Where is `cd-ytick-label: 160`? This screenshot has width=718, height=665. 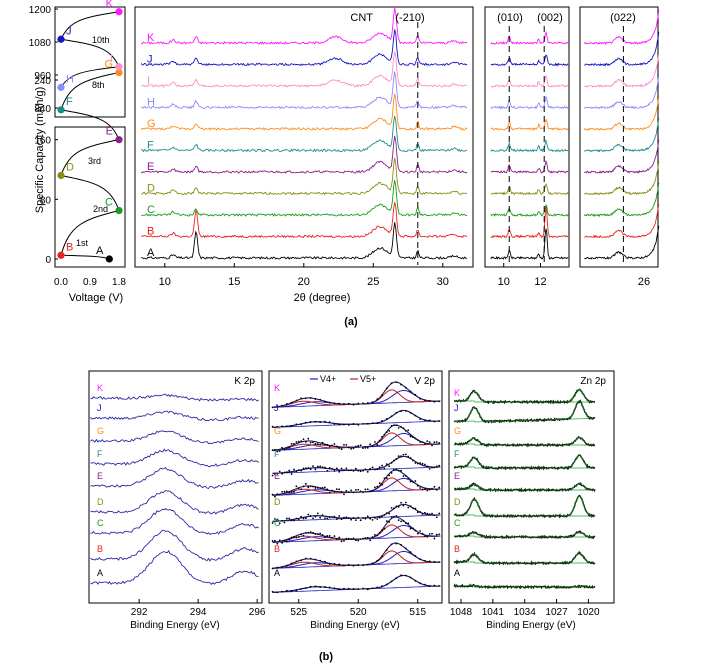
cd-ytick-label: 160 is located at coordinates (42, 141).